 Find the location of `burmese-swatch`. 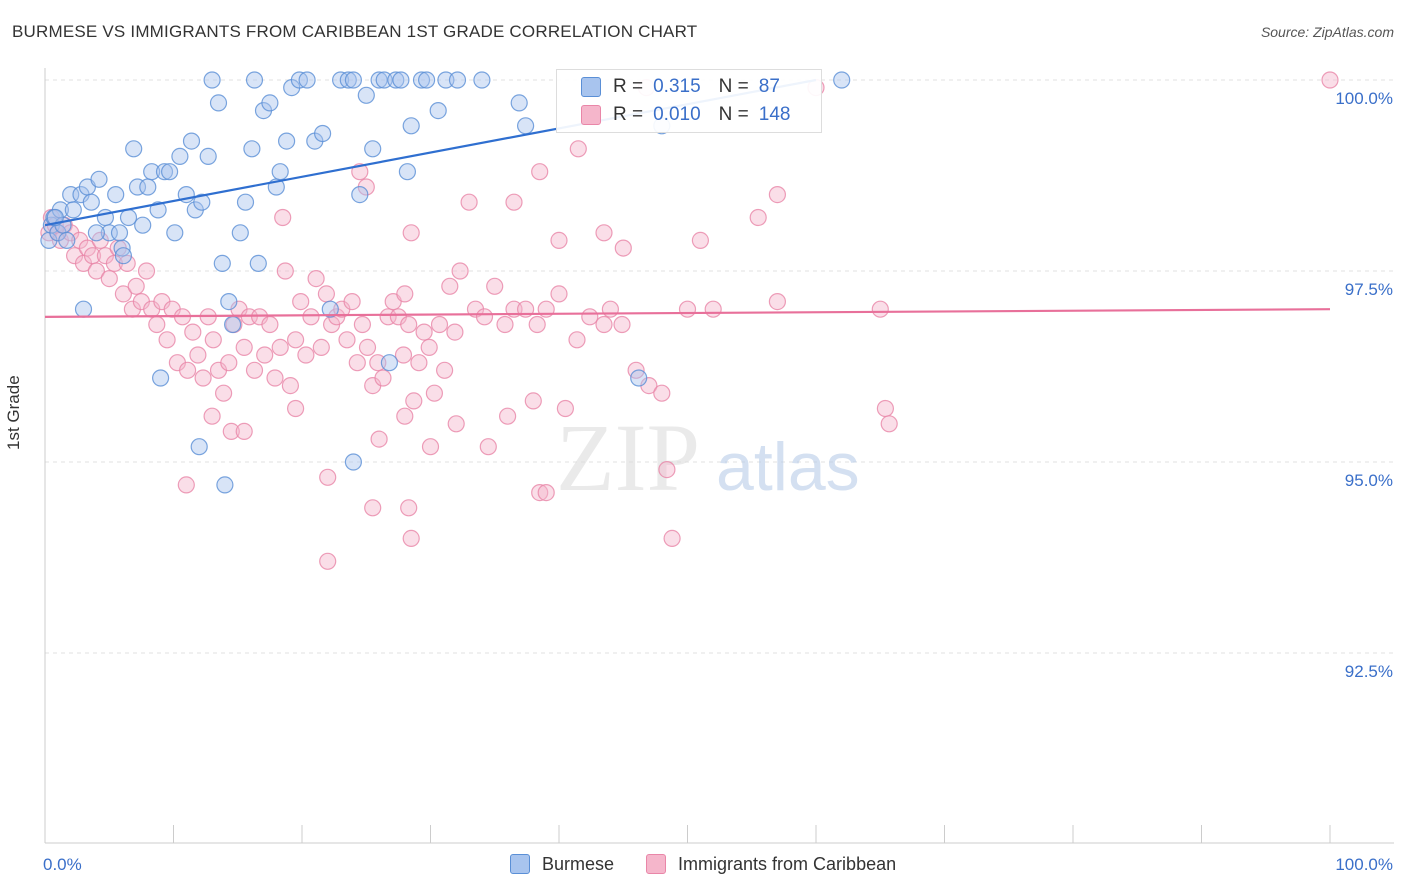

burmese-swatch is located at coordinates (591, 87).